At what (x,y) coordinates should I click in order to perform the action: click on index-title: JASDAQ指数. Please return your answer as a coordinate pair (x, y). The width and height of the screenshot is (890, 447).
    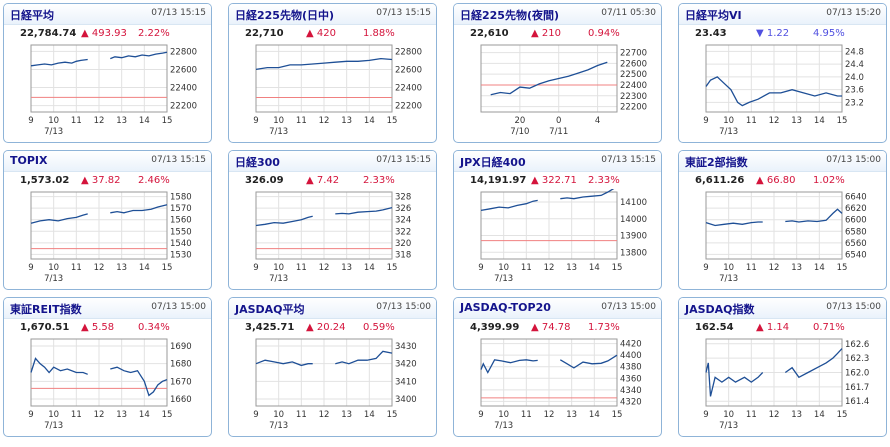
    Looking at the image, I should click on (720, 309).